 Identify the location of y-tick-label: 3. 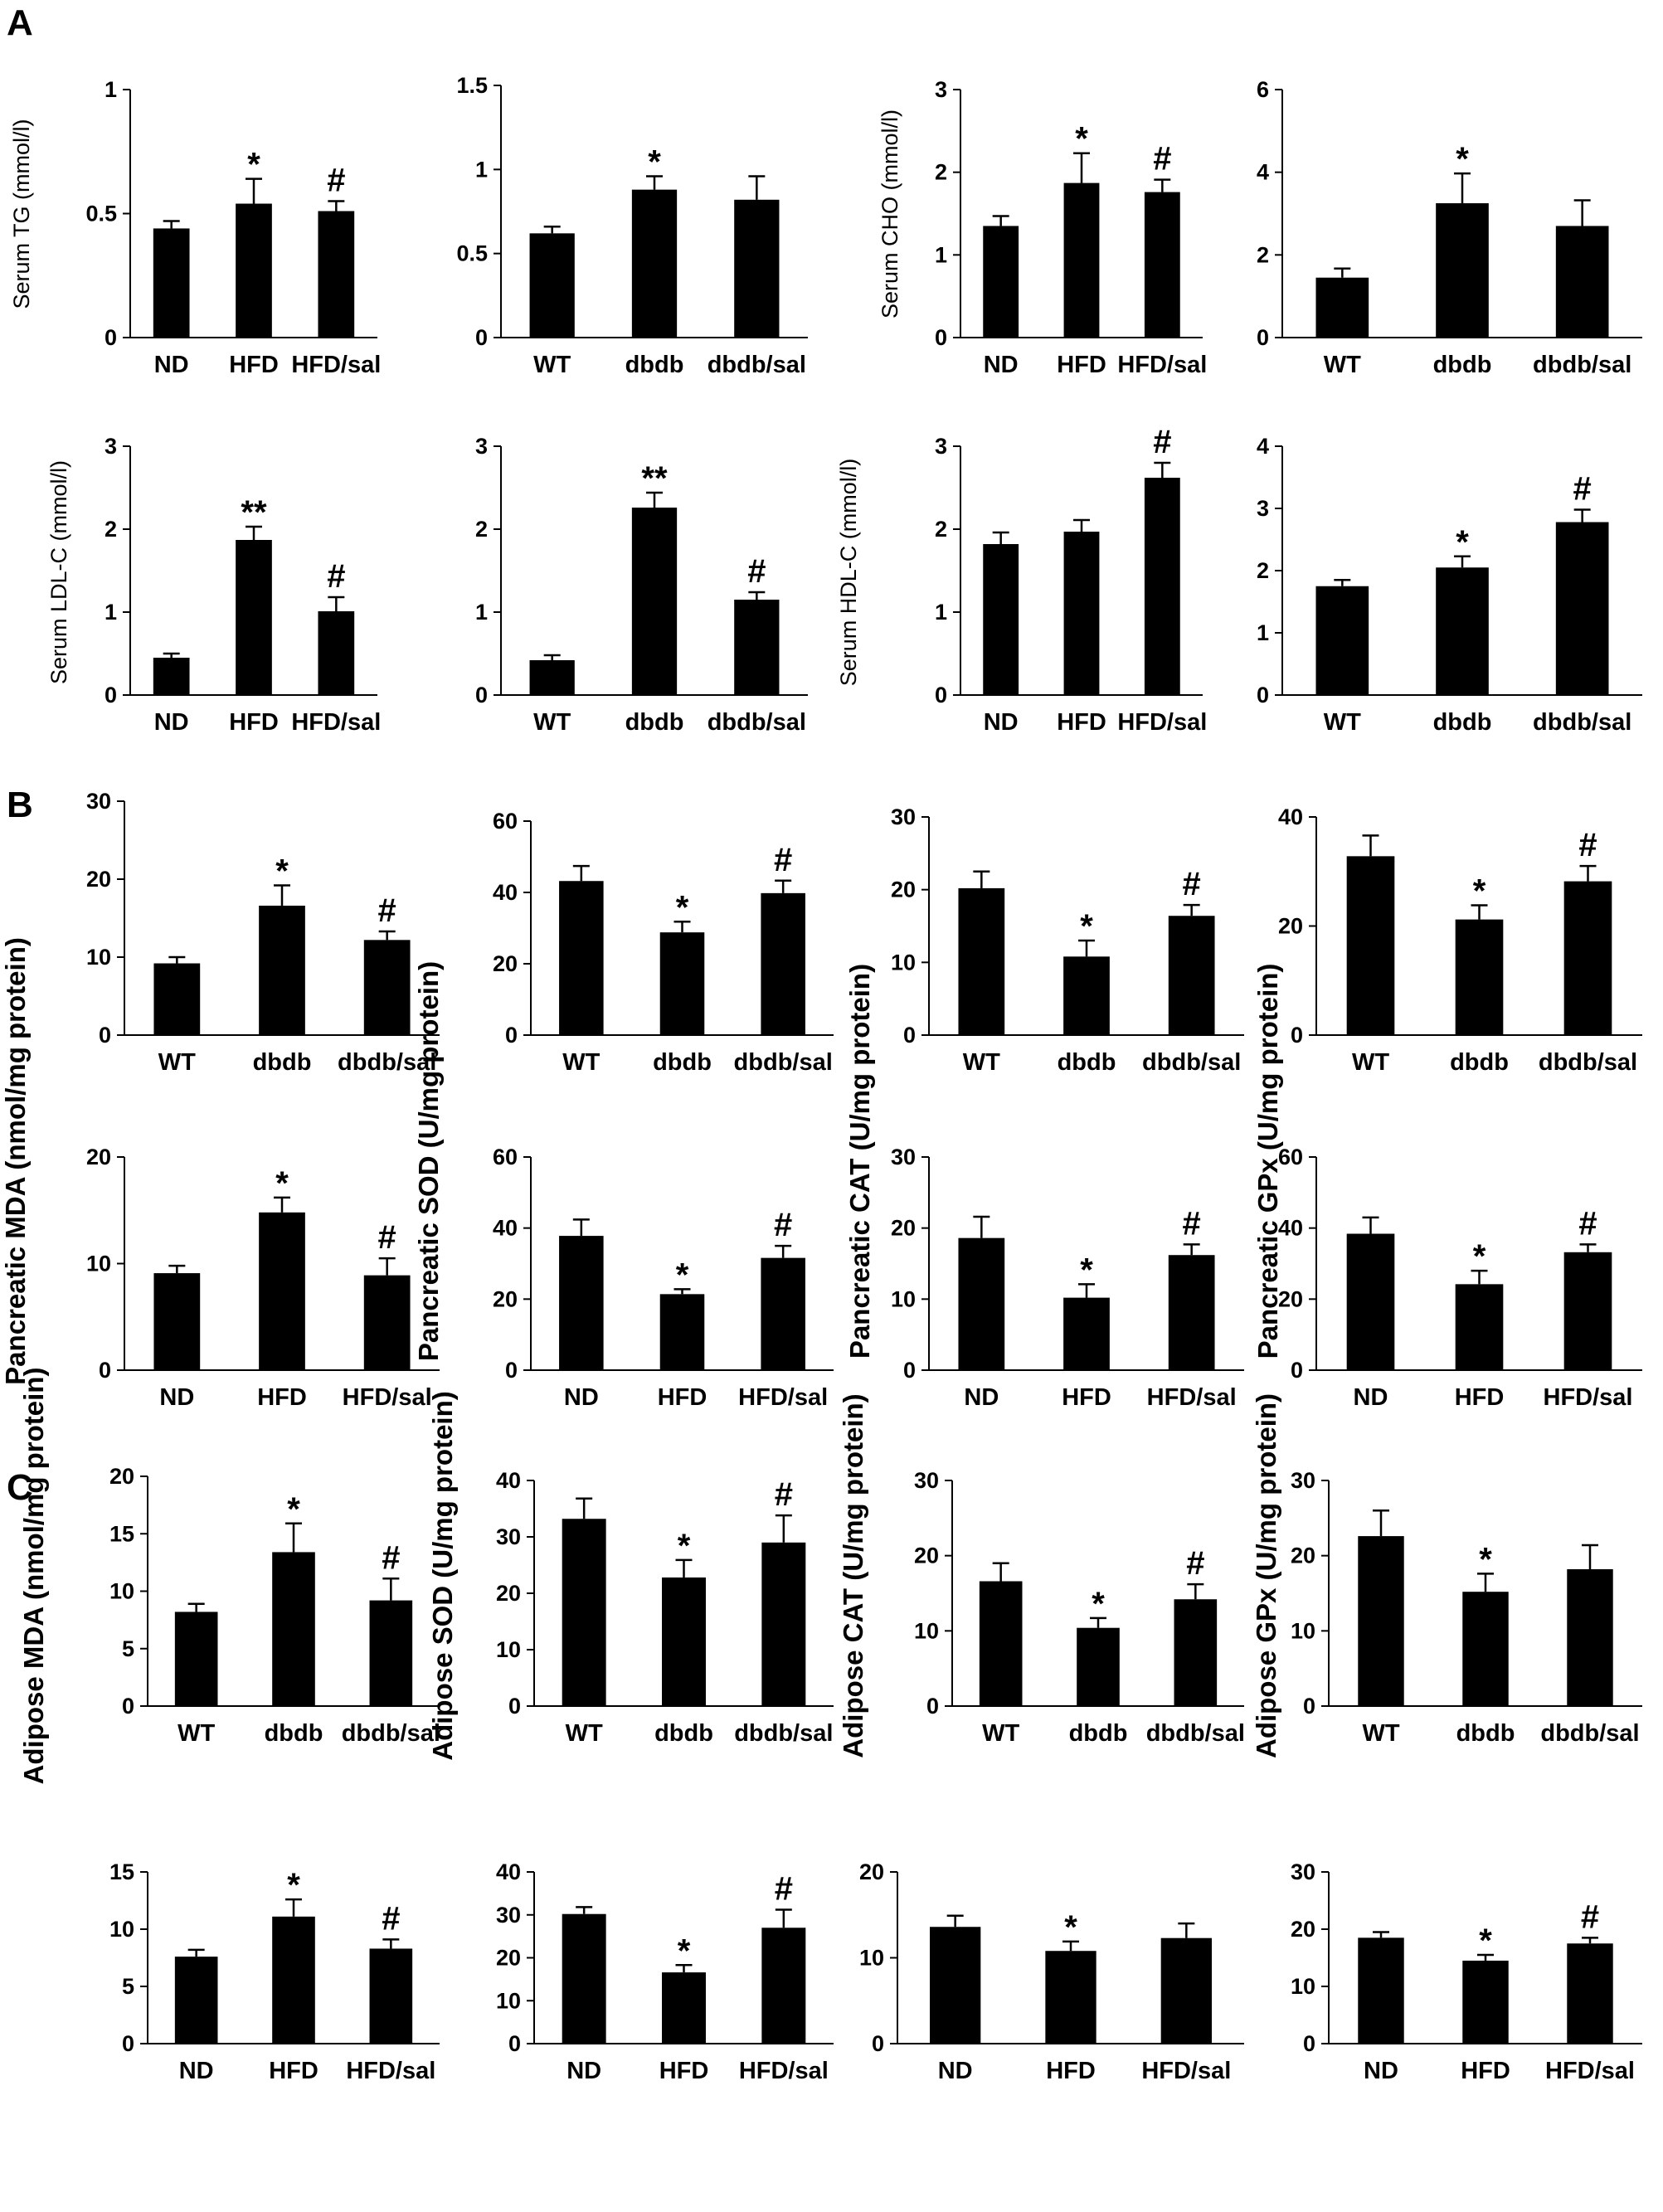
(111, 446).